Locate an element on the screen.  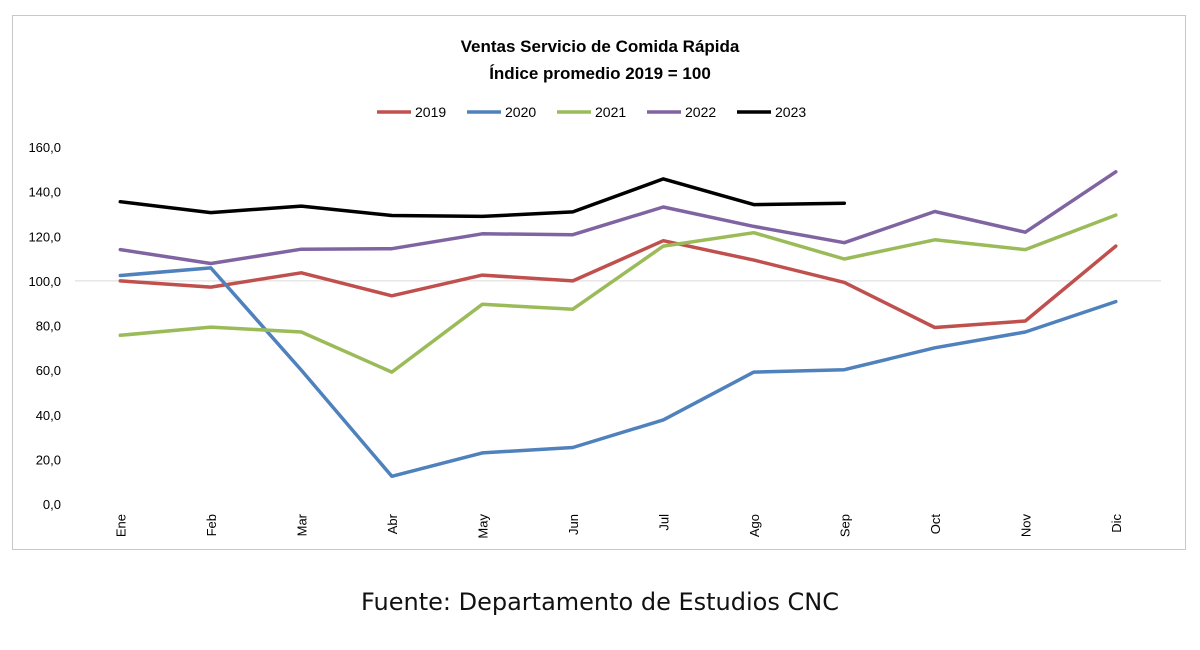
legend-label-2021: 2021 is located at coordinates (610, 112).